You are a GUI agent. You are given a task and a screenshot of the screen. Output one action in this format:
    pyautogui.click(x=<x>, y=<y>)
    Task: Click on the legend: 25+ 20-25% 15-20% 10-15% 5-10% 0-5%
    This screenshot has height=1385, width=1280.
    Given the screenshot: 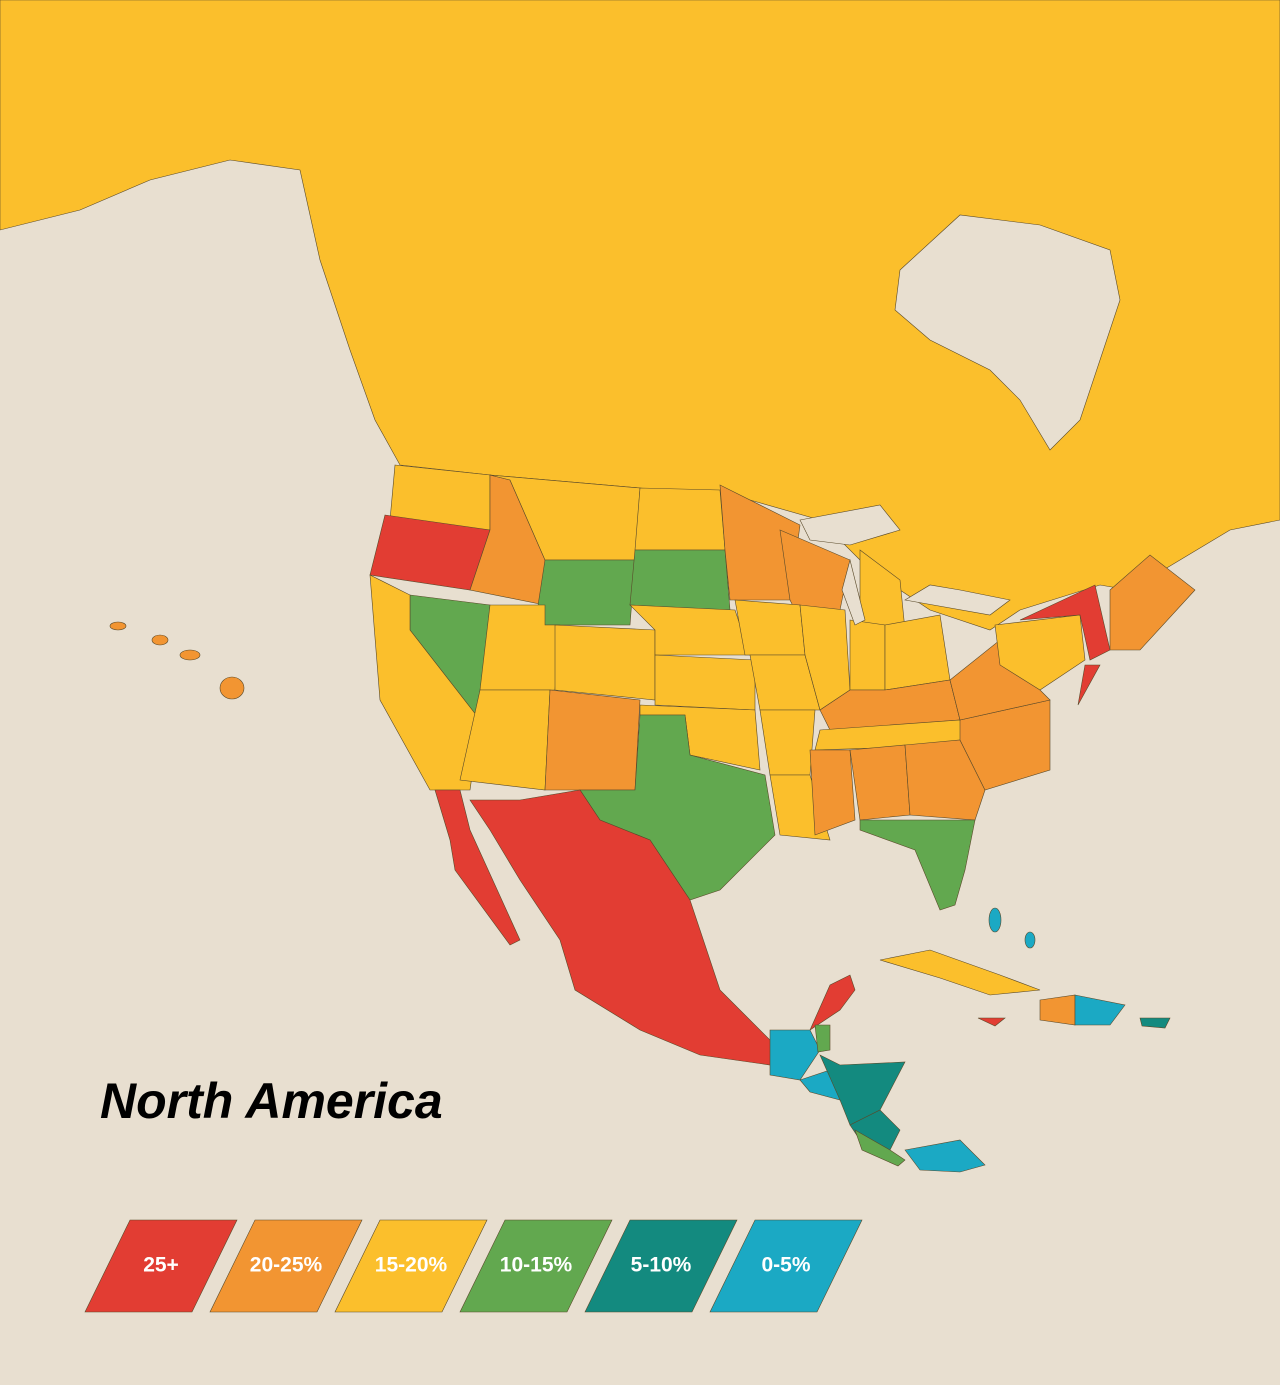 What is the action you would take?
    pyautogui.click(x=473, y=1266)
    